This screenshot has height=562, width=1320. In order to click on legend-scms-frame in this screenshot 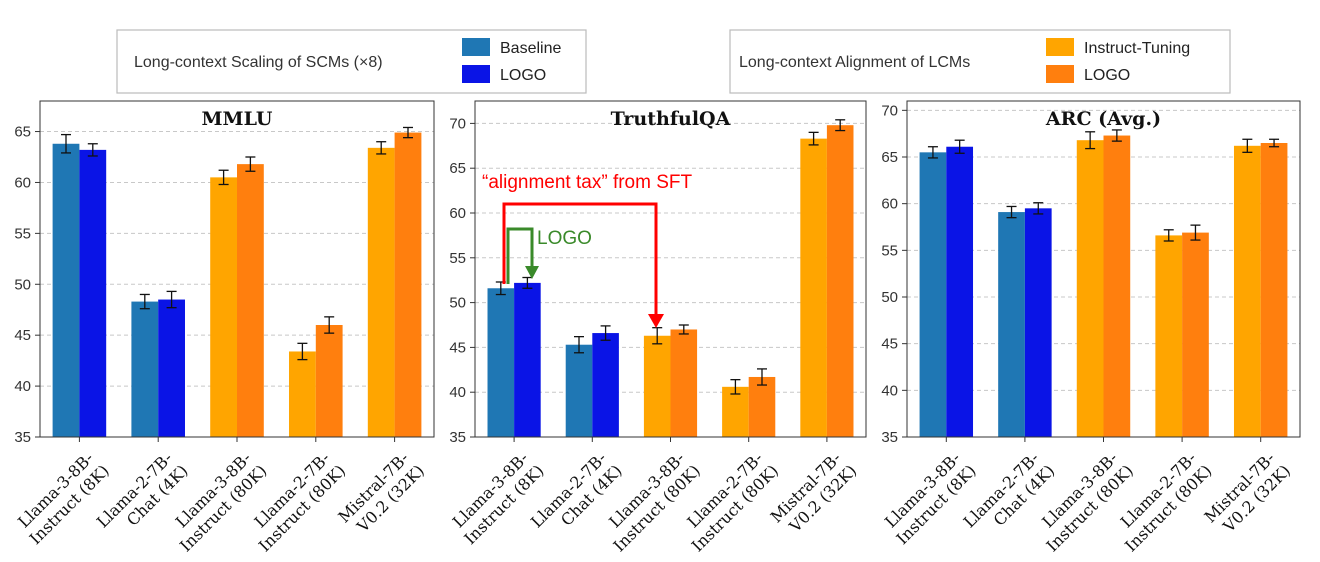, I will do `click(351, 61)`.